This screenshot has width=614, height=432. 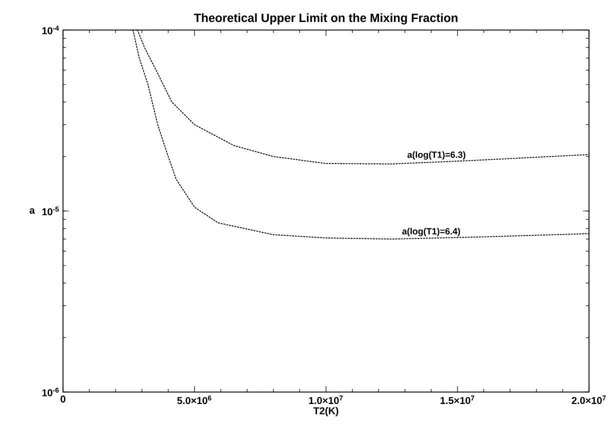 I want to click on chart-title: Theoretical Upper Limit on the Mixing Fraction, so click(x=326, y=18).